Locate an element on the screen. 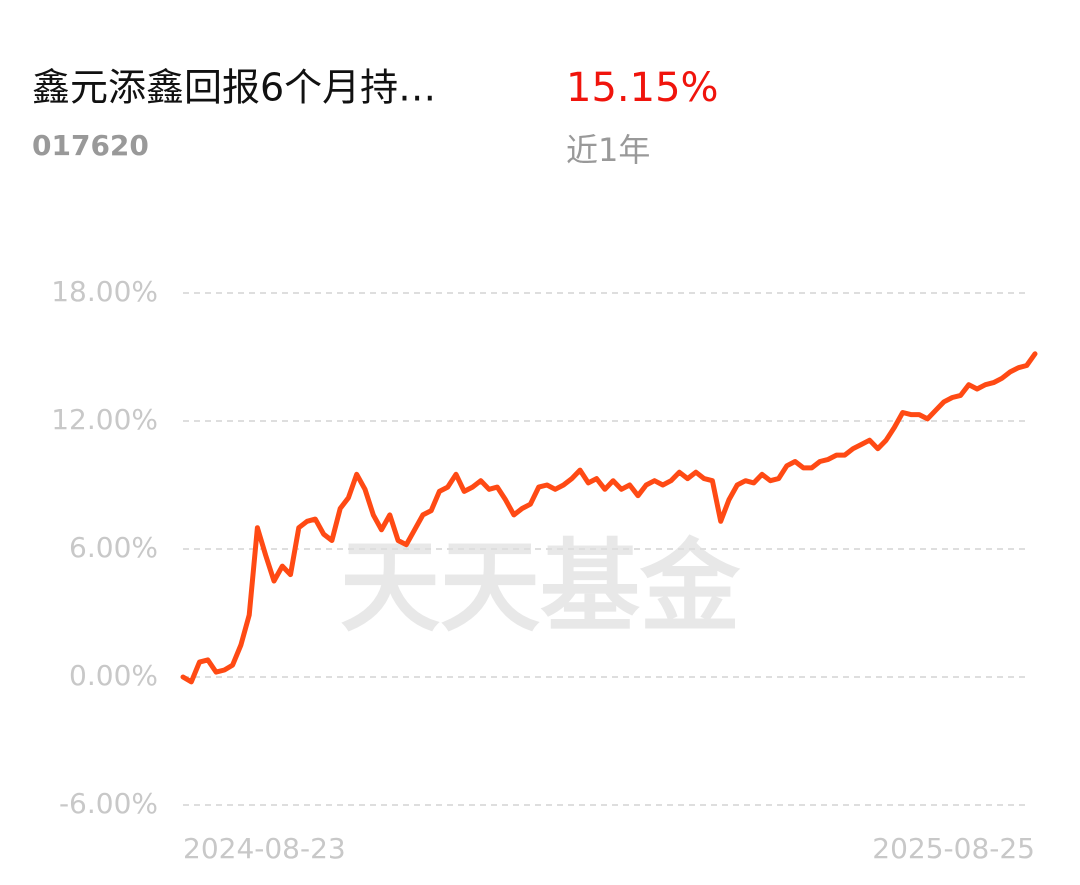 This screenshot has width=1080, height=885. x-tick-label: 2024-08-23 is located at coordinates (264, 848).